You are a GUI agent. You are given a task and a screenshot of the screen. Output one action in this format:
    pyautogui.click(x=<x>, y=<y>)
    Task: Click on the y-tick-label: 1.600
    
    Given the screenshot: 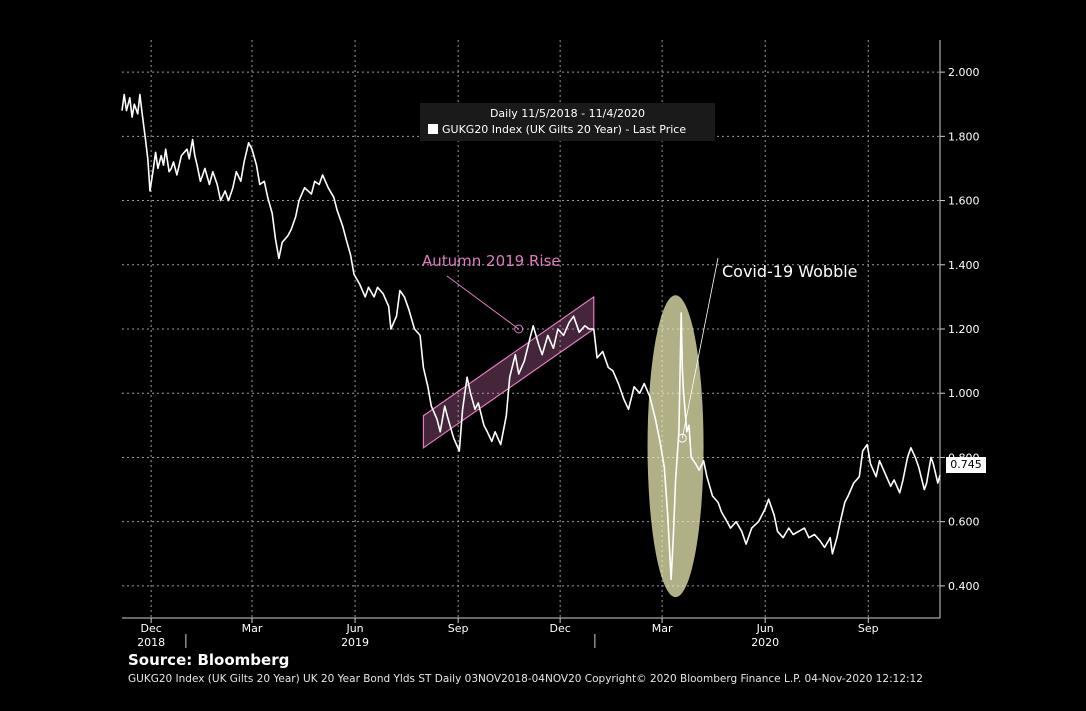 What is the action you would take?
    pyautogui.click(x=964, y=201)
    